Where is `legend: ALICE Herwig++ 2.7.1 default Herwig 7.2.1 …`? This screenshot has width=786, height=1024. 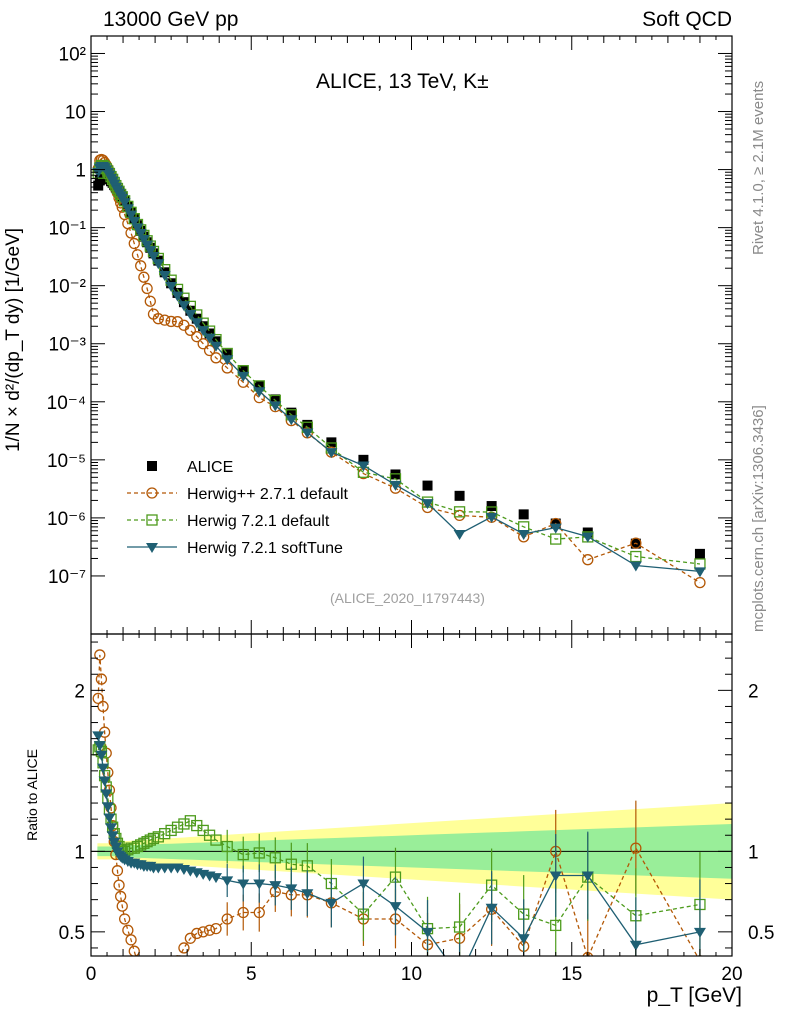 legend: ALICE Herwig++ 2.7.1 default Herwig 7.2.1 … is located at coordinates (238, 508).